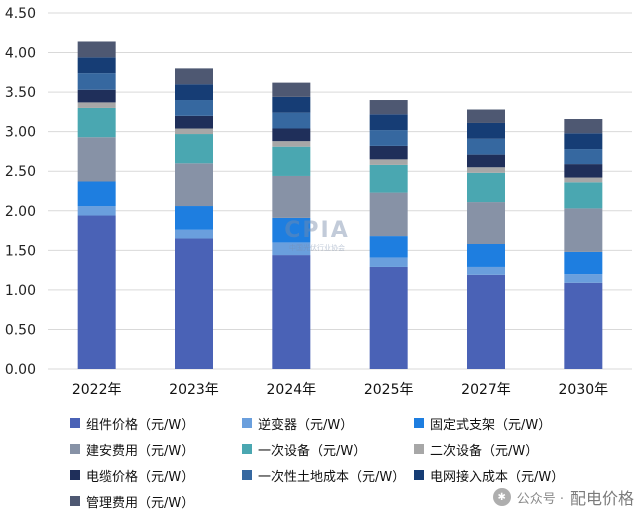  I want to click on y-tick-label: 0.00, so click(20, 370).